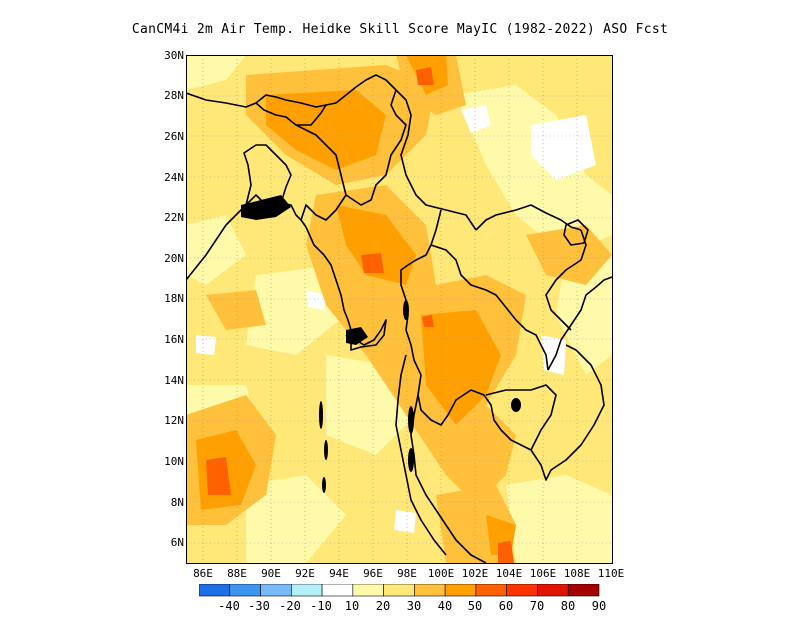 This screenshot has width=800, height=618. What do you see at coordinates (174, 55) in the screenshot?
I see `lat-label-30n: 30N` at bounding box center [174, 55].